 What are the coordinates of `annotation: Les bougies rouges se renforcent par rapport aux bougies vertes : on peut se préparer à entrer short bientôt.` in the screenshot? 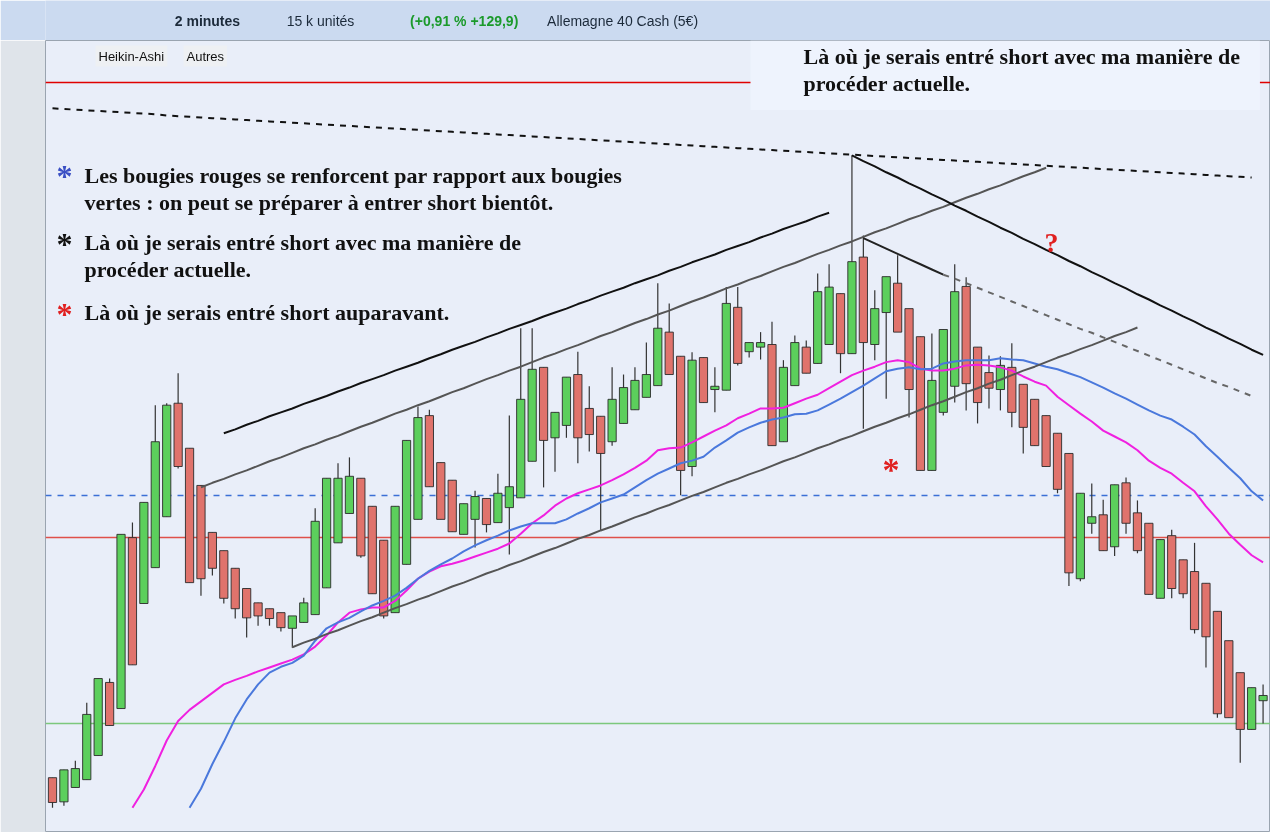 It's located at (353, 188).